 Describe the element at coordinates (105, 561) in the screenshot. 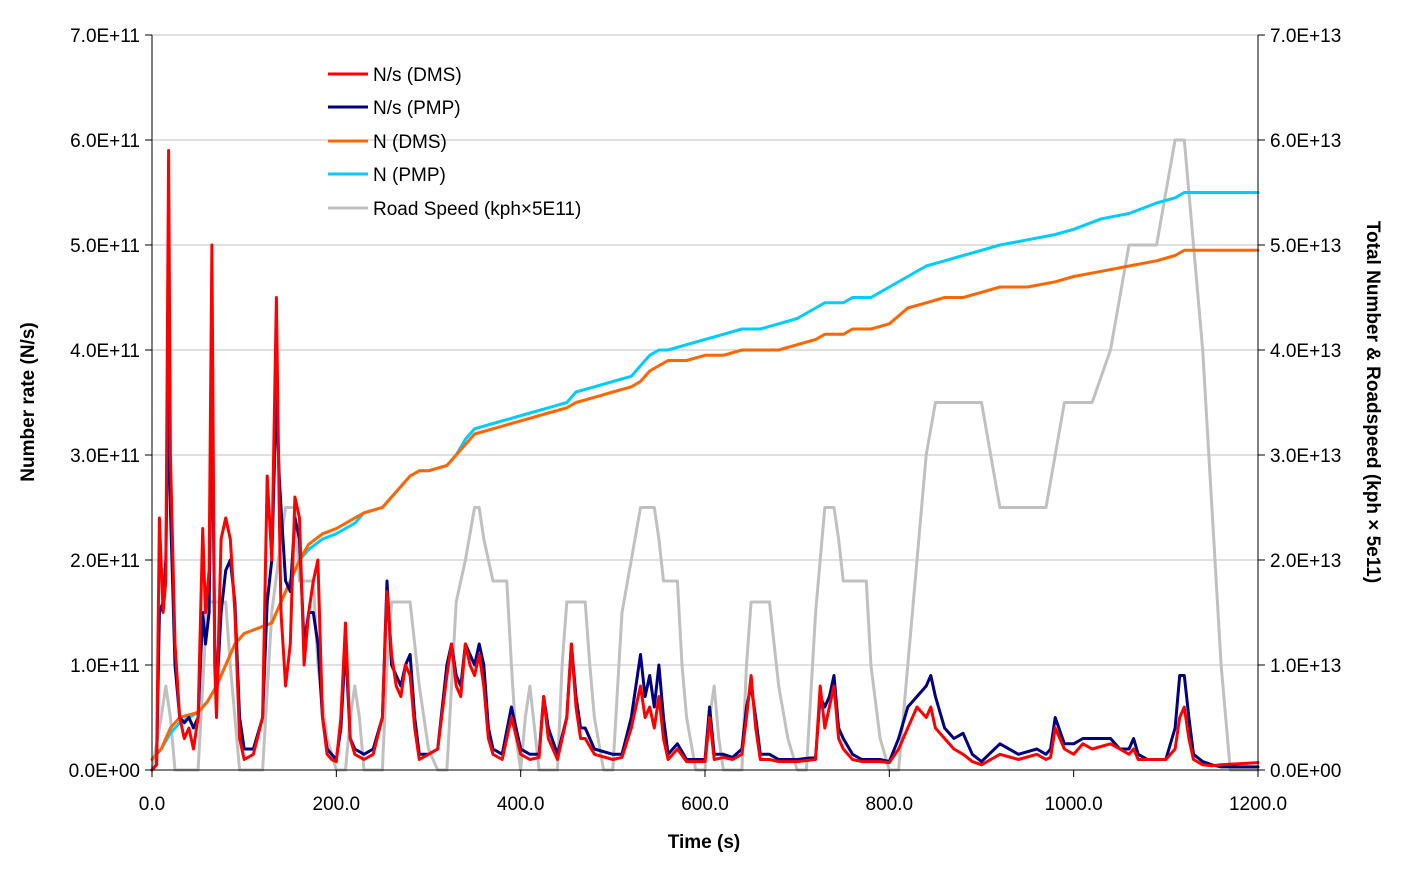

I see `y-tick-label: 2.0E+11` at that location.